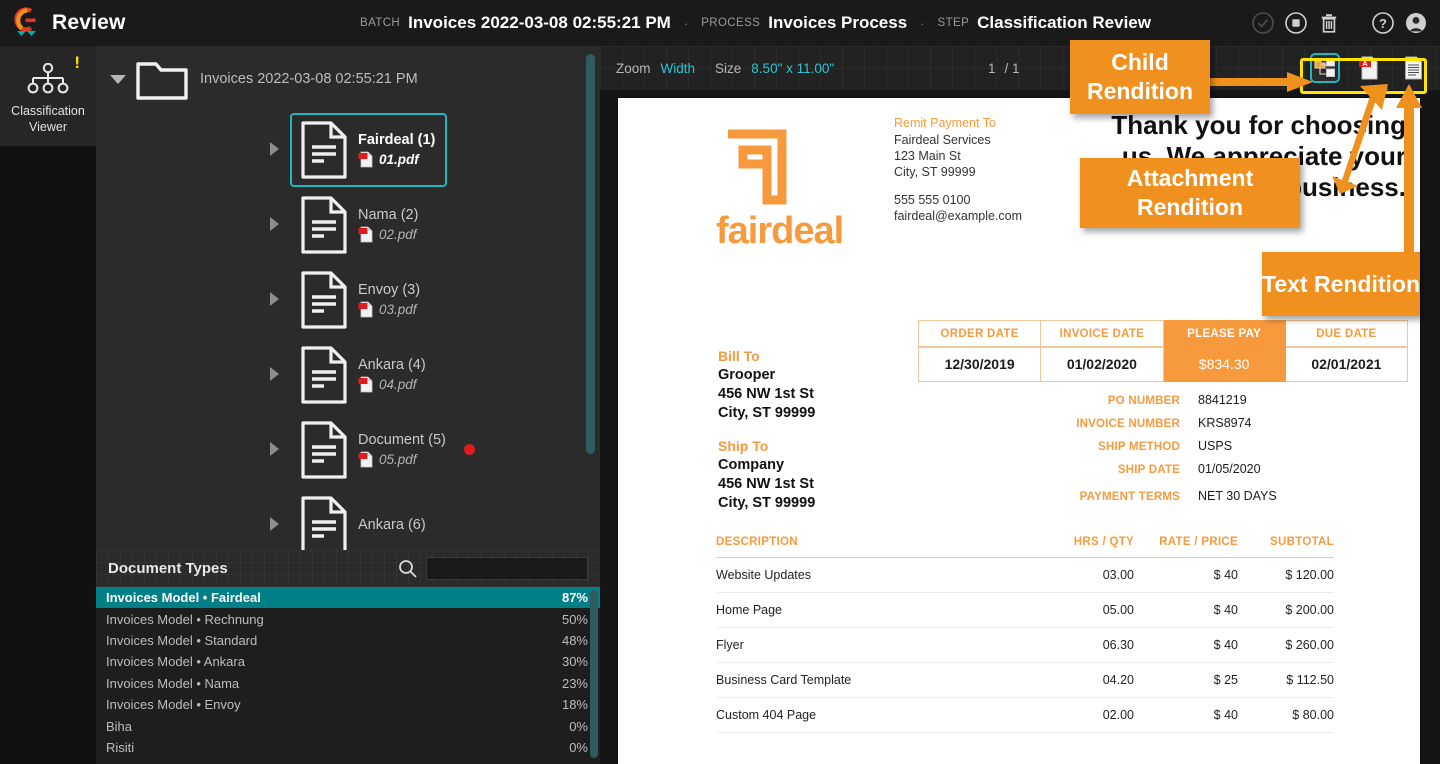 This screenshot has width=1440, height=764. Describe the element at coordinates (1346, 364) in the screenshot. I see `date-table-value-4: 02/01/2021` at that location.